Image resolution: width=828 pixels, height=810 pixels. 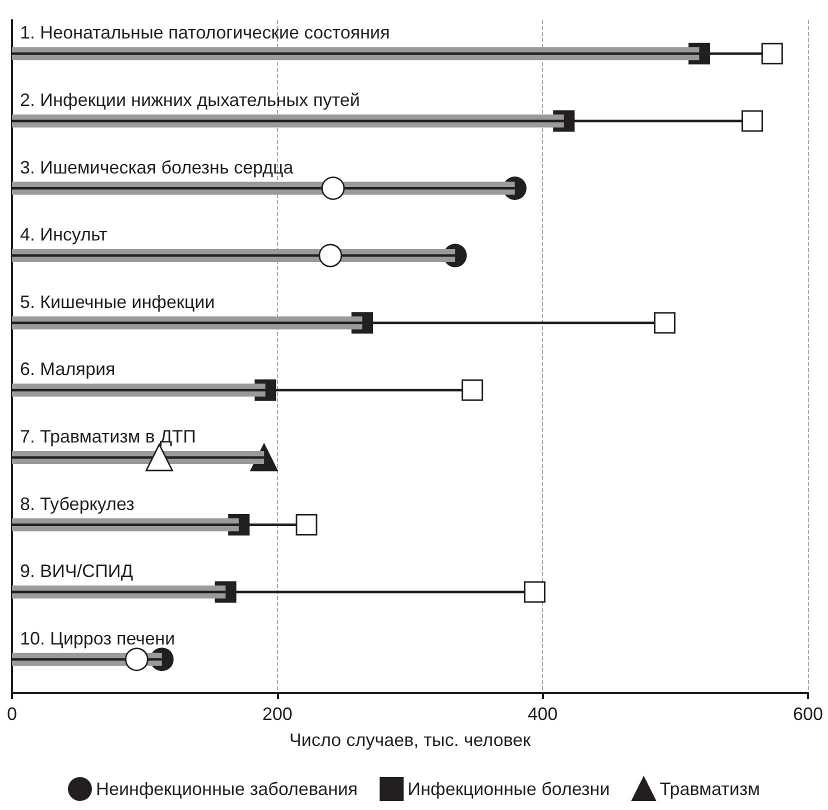 What do you see at coordinates (190, 100) in the screenshot?
I see `y-tick-label: 2. Инфекции нижних дыхательных путей` at bounding box center [190, 100].